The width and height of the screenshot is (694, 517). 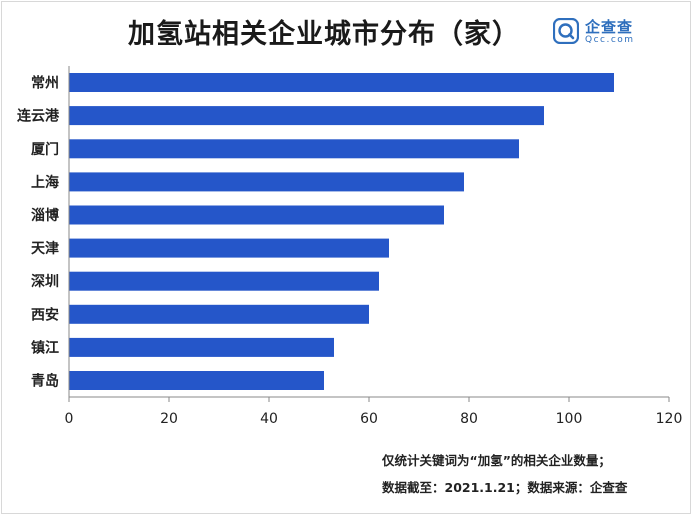 What do you see at coordinates (45, 248) in the screenshot?
I see `category-label: 天津` at bounding box center [45, 248].